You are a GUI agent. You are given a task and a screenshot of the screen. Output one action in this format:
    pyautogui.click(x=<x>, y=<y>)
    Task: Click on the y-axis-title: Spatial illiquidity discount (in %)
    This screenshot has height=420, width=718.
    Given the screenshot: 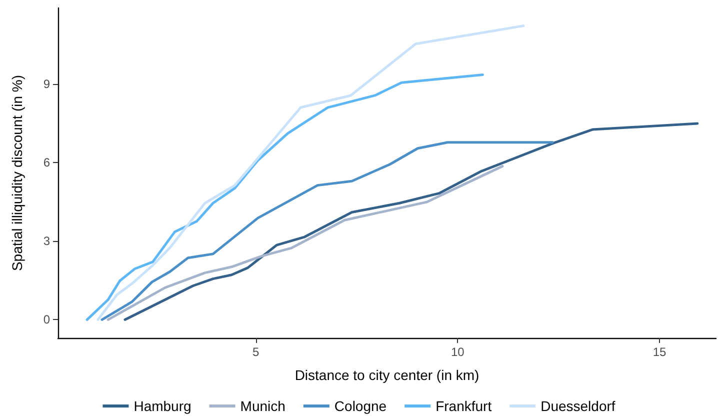 What is the action you would take?
    pyautogui.click(x=17, y=173)
    